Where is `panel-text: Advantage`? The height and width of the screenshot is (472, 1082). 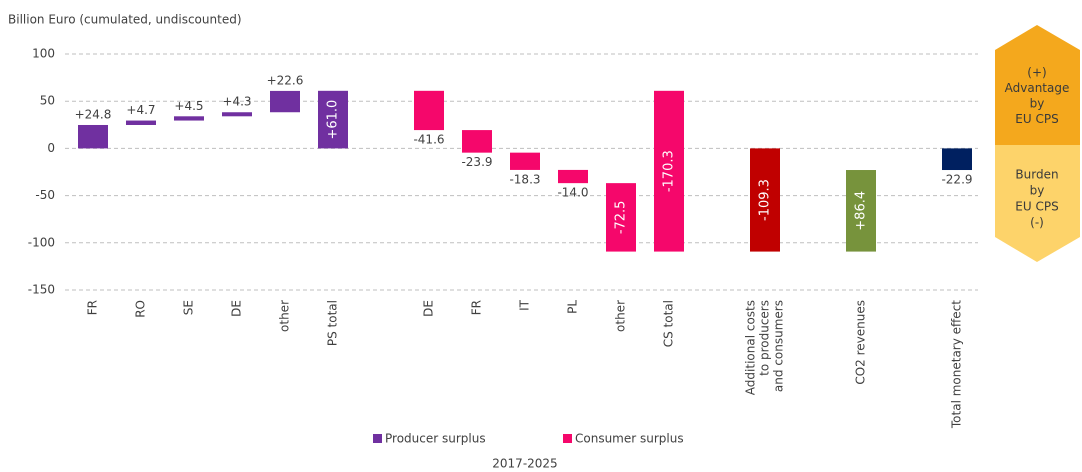 panel-text: Advantage is located at coordinates (1037, 88).